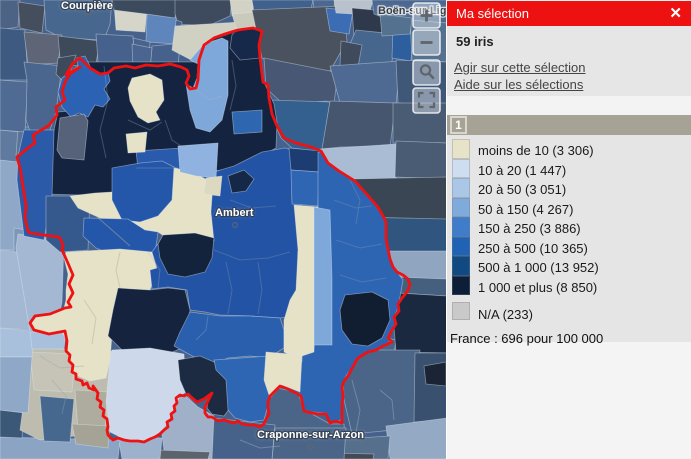 This screenshot has width=691, height=459. I want to click on svg-text: Courpière, so click(87, 6).